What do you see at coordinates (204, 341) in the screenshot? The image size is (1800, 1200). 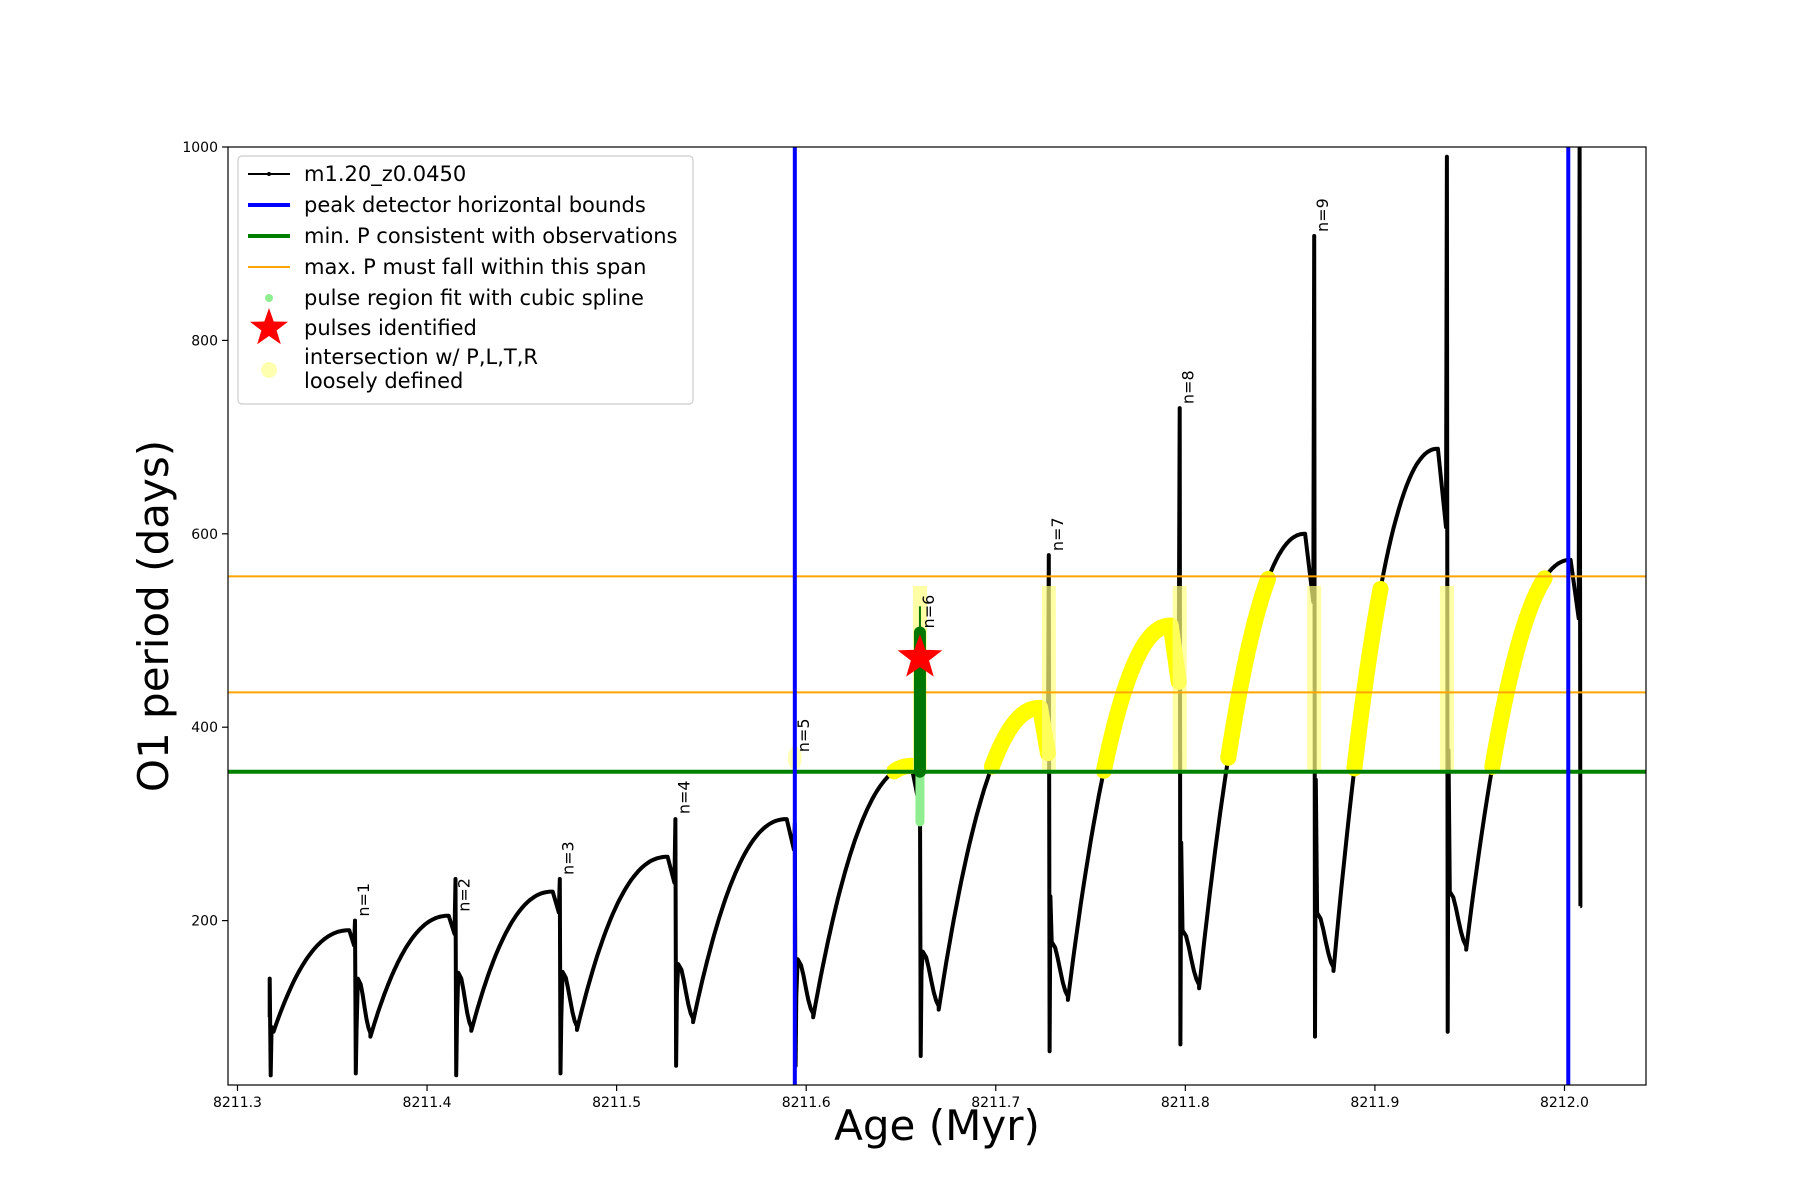 I see `y-tick-label: 800` at bounding box center [204, 341].